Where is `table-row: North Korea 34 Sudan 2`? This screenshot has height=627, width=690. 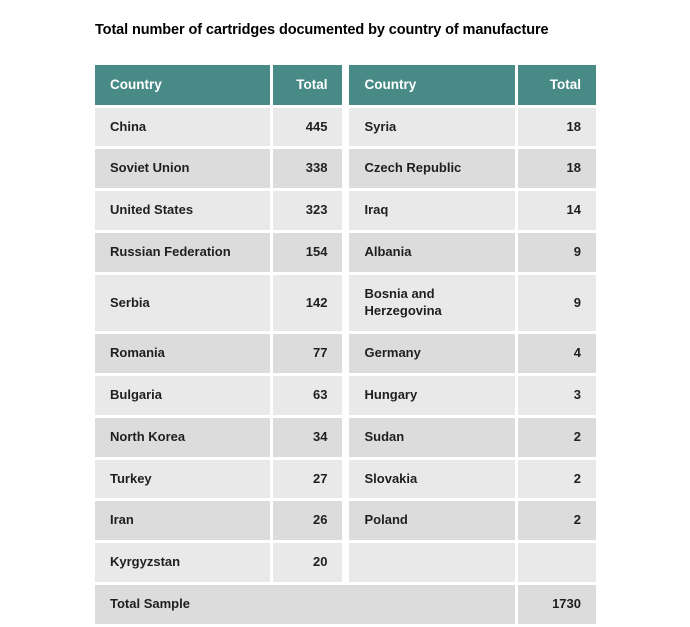
table-row: North Korea 34 Sudan 2 is located at coordinates (345, 437).